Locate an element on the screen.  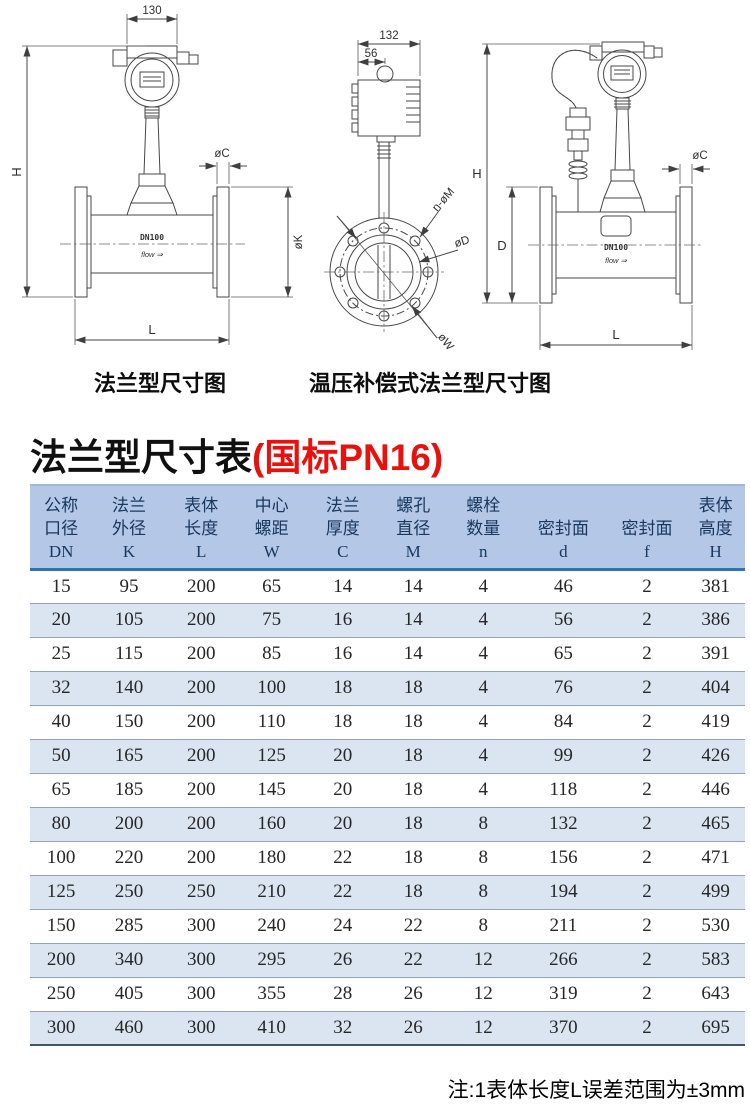
table-cell: 266 is located at coordinates (563, 959).